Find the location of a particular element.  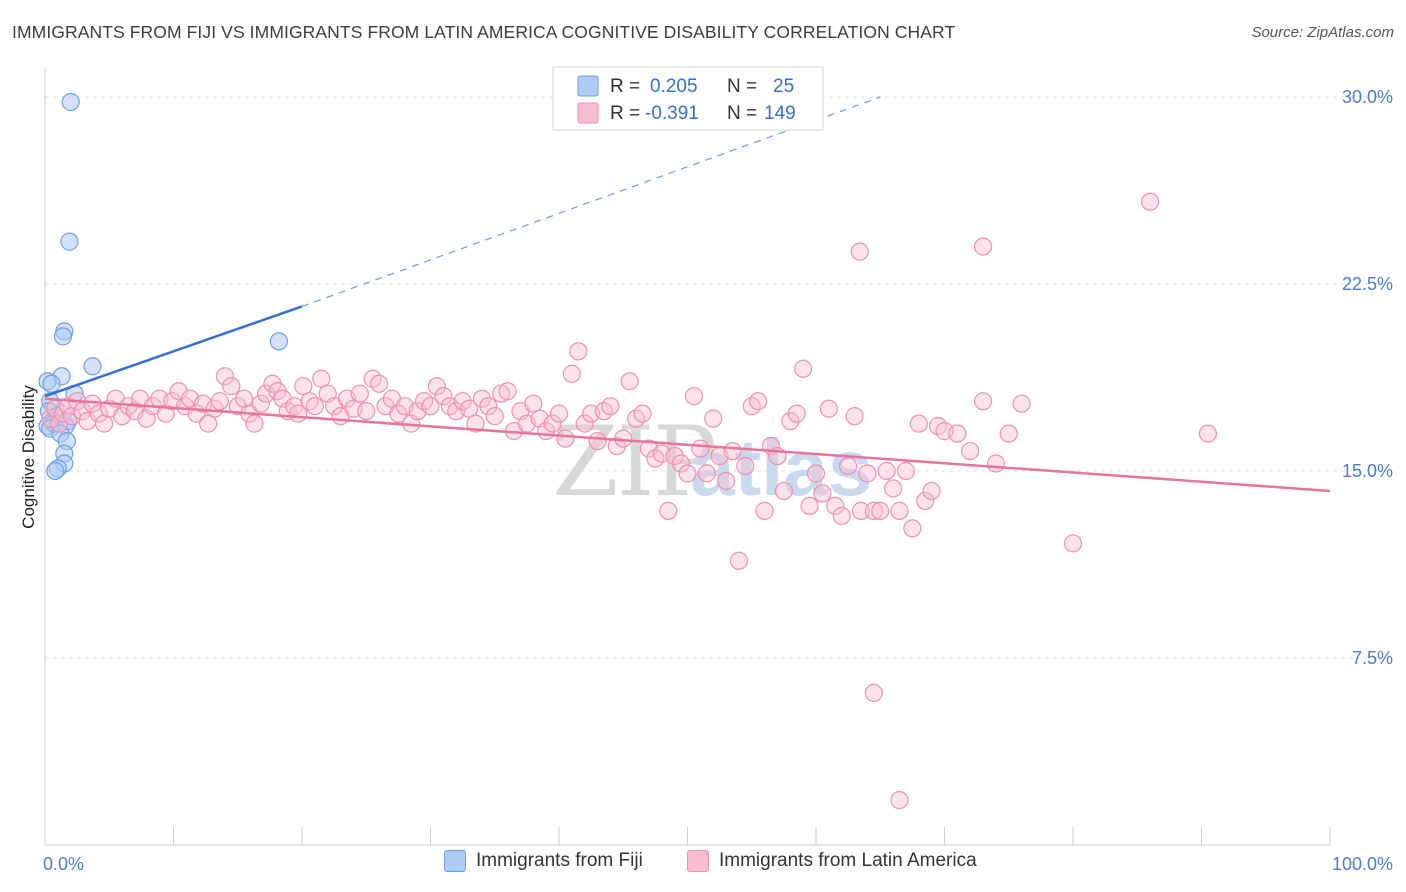

bottom-legend-label-fiji: Immigrants from Fiji is located at coordinates (559, 860).